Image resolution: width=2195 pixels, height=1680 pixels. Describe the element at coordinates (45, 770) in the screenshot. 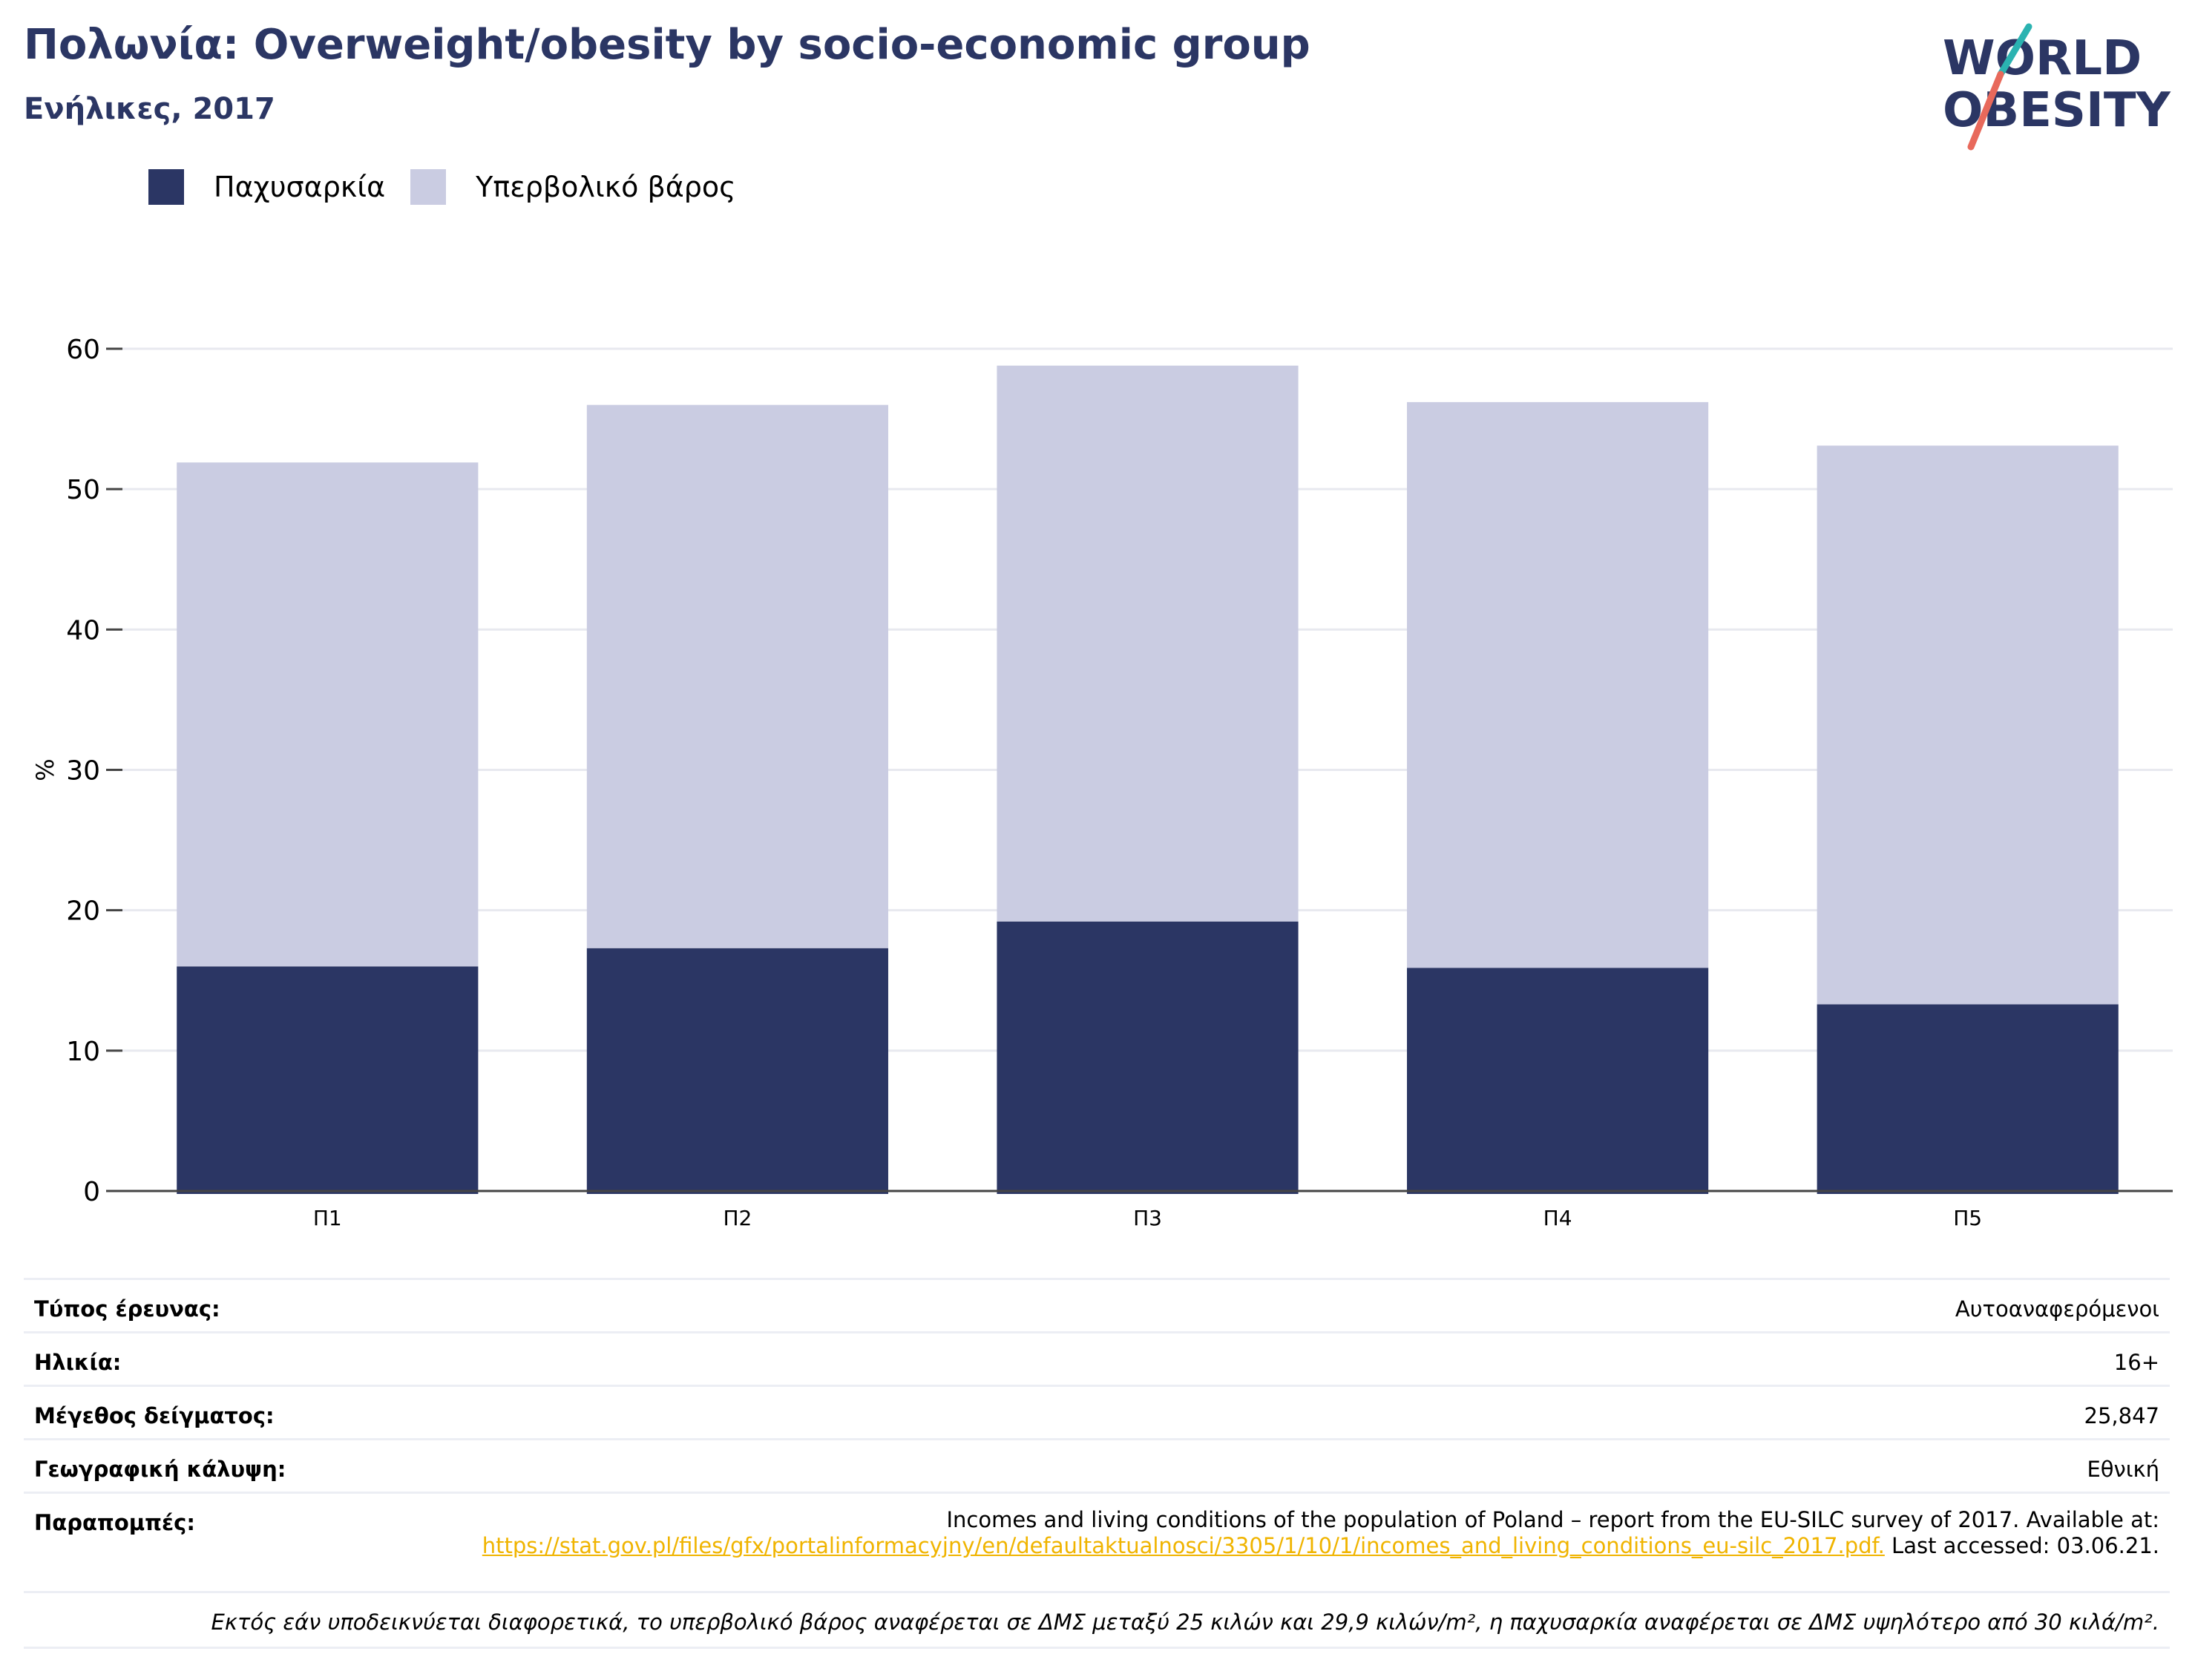

I see `y-axis-label: %` at that location.